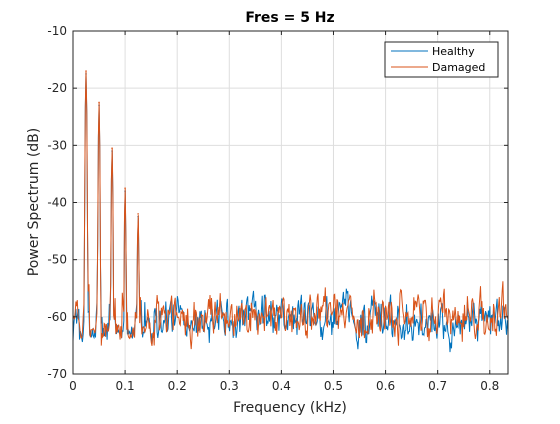  I want to click on y-tick-label: -70, so click(57, 374).